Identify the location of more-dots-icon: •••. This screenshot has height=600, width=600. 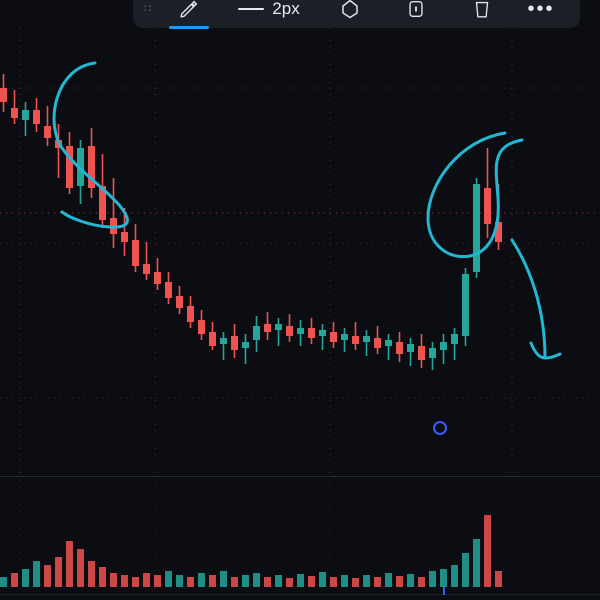
(541, 10).